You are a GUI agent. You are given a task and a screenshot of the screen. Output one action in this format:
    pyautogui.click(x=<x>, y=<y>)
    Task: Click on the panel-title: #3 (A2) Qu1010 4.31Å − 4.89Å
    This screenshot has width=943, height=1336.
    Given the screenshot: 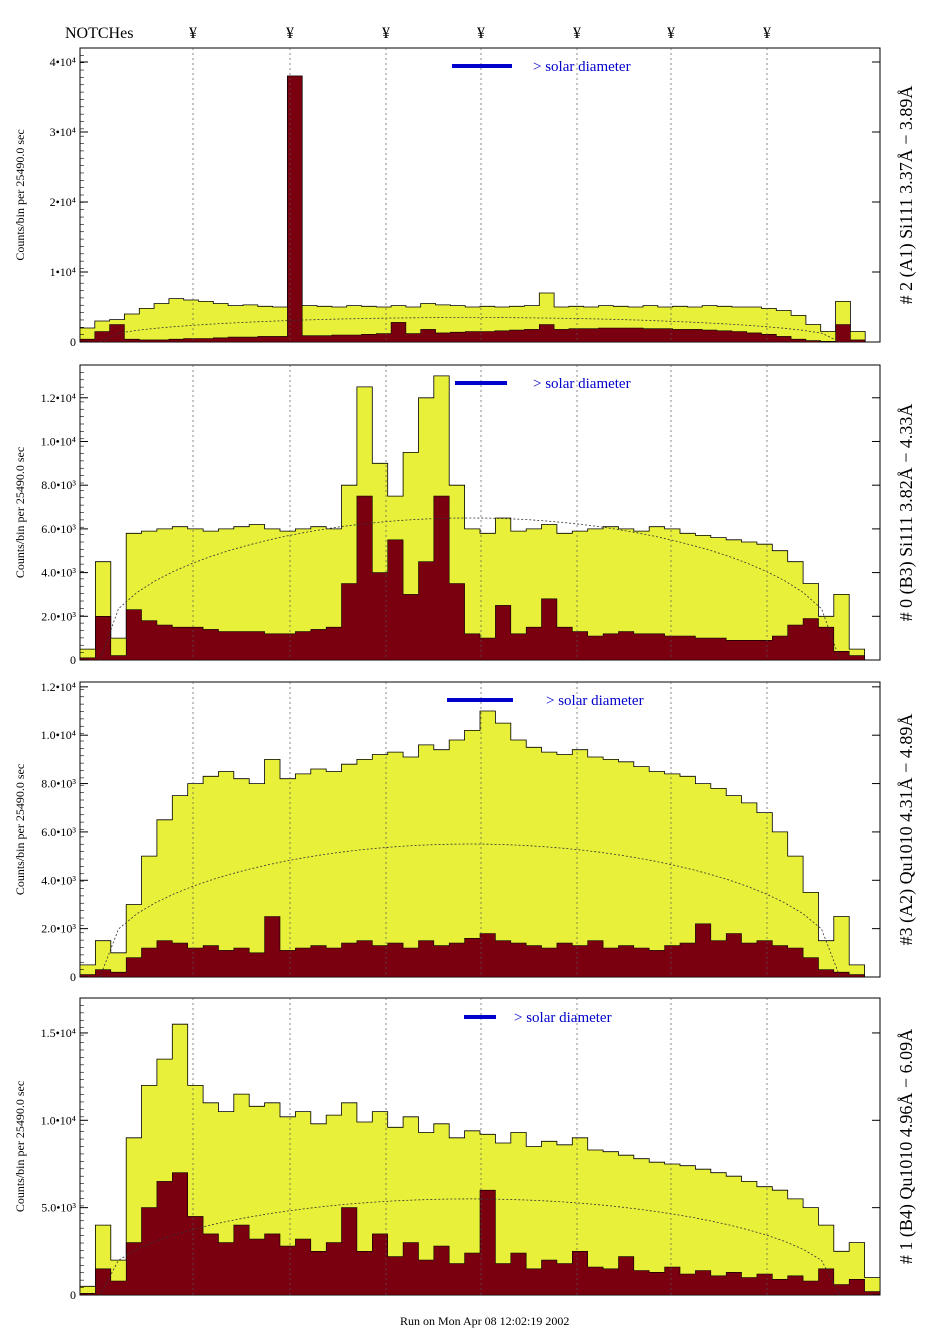 What is the action you would take?
    pyautogui.click(x=906, y=830)
    